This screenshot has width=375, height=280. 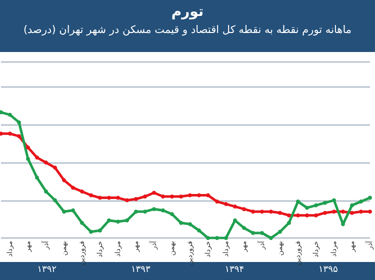 What do you see at coordinates (187, 30) in the screenshot?
I see `chart-subtitle: ماهانه تورم نقطه به نقطه کل اقتصاد و قیمت مسکن در شهر تهران (درصد)` at bounding box center [187, 30].